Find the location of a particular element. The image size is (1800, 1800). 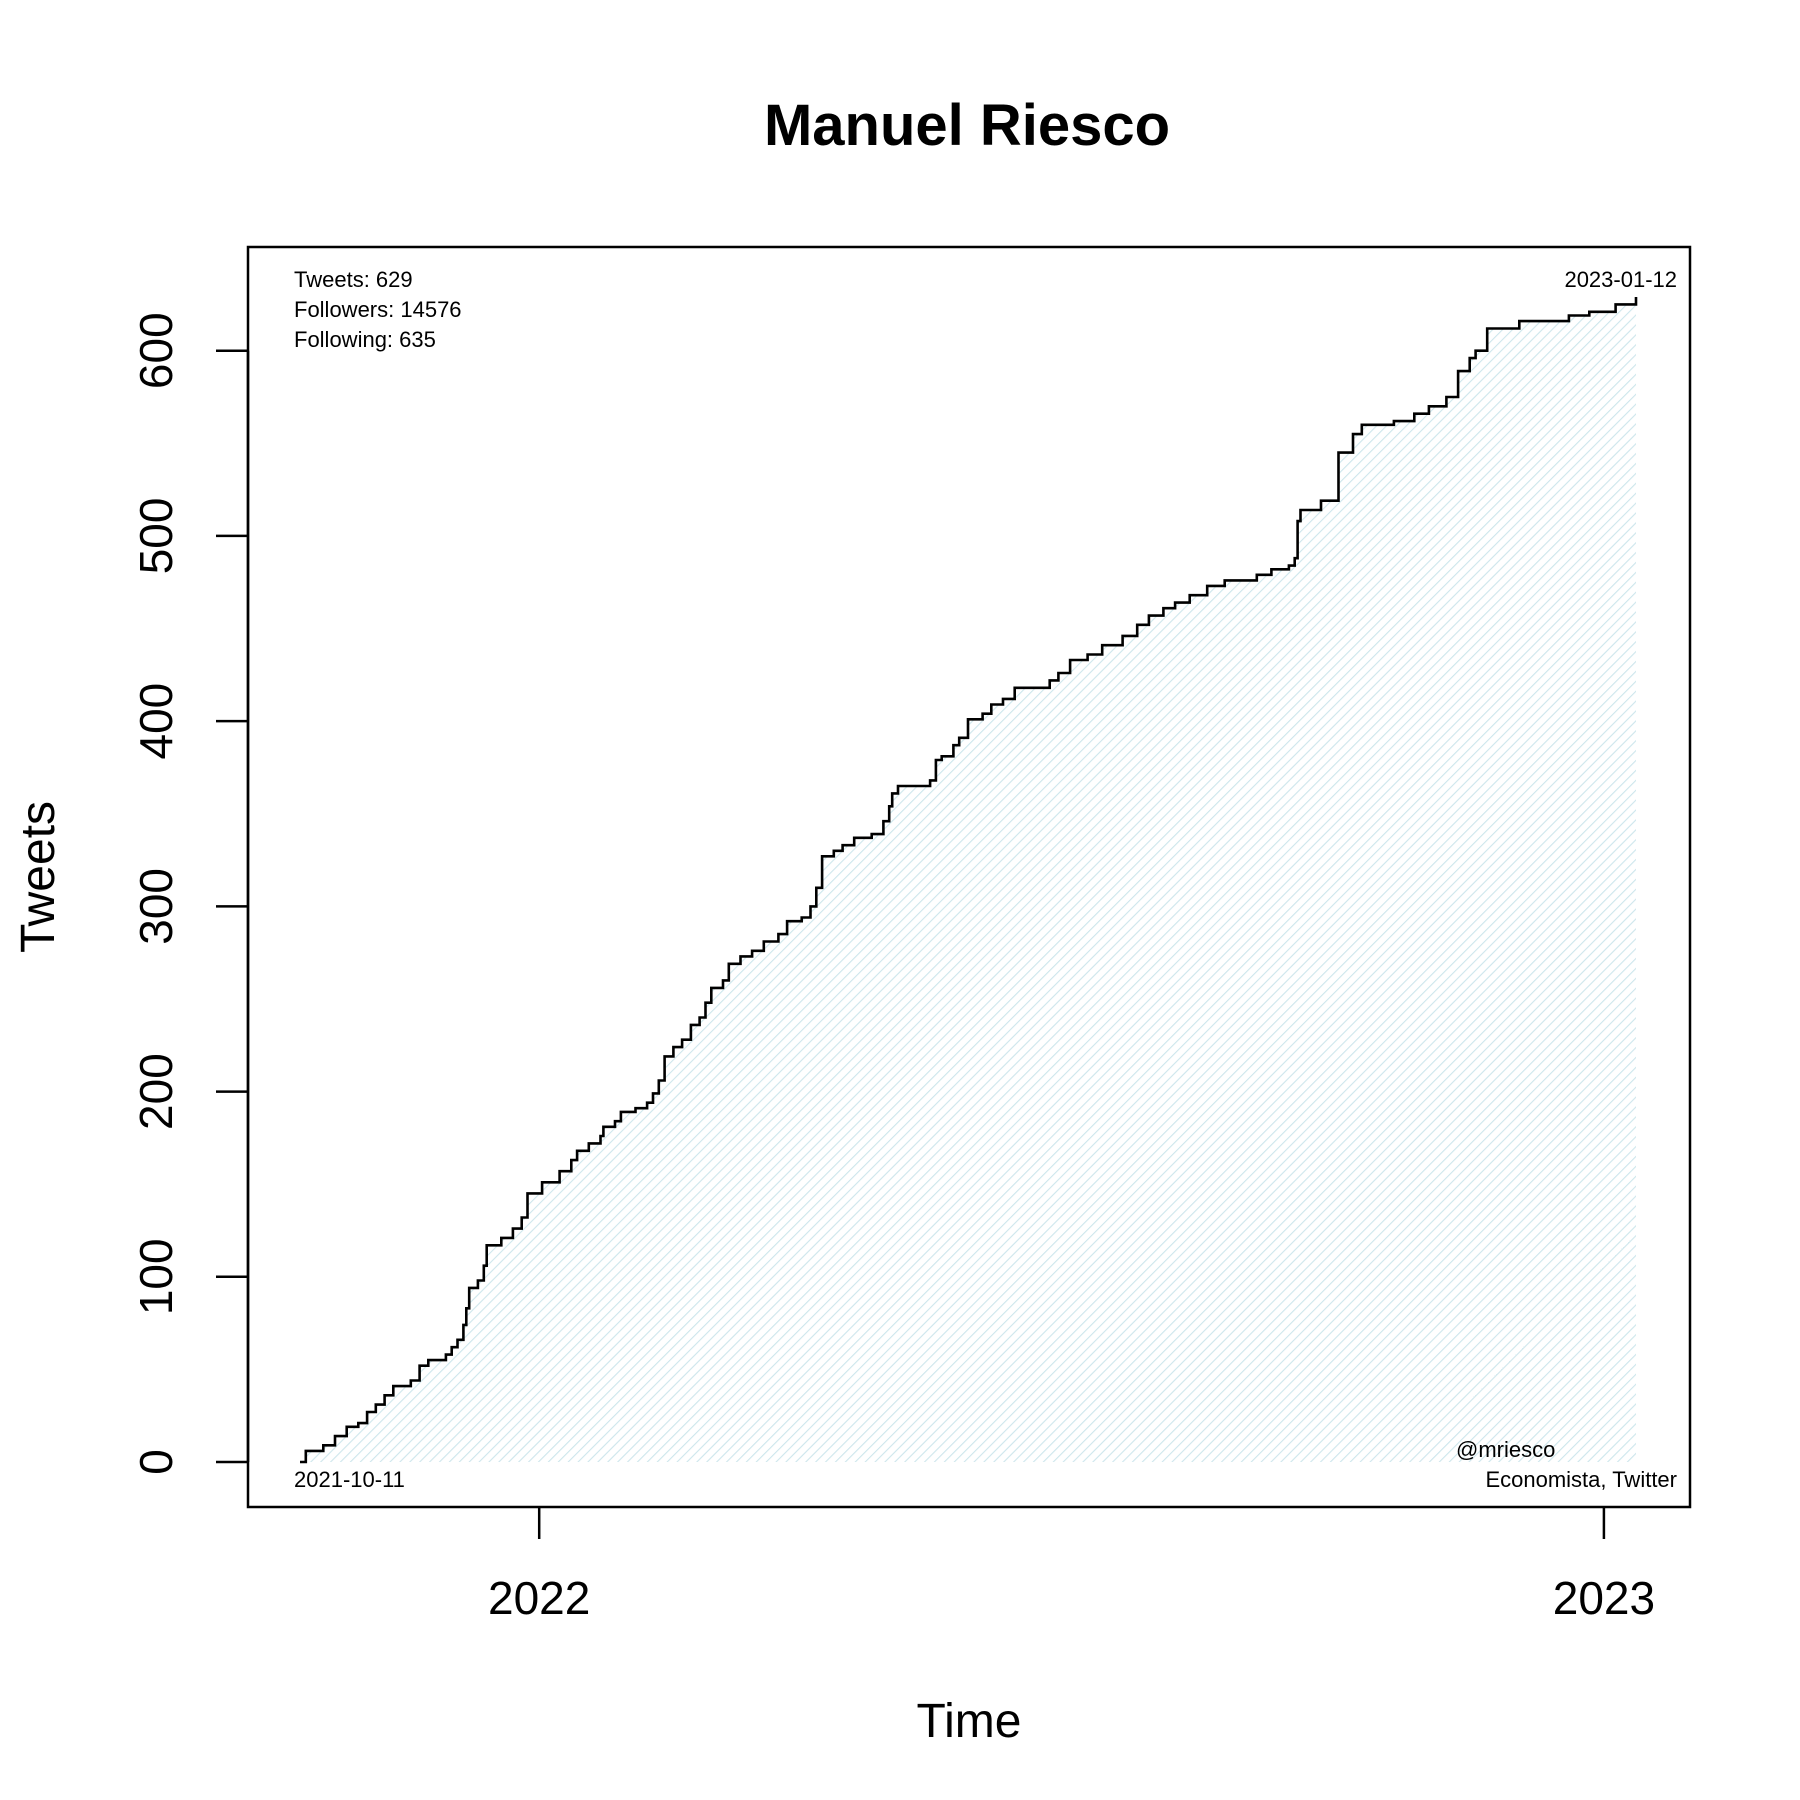

y-tick-label: 400 is located at coordinates (156, 721).